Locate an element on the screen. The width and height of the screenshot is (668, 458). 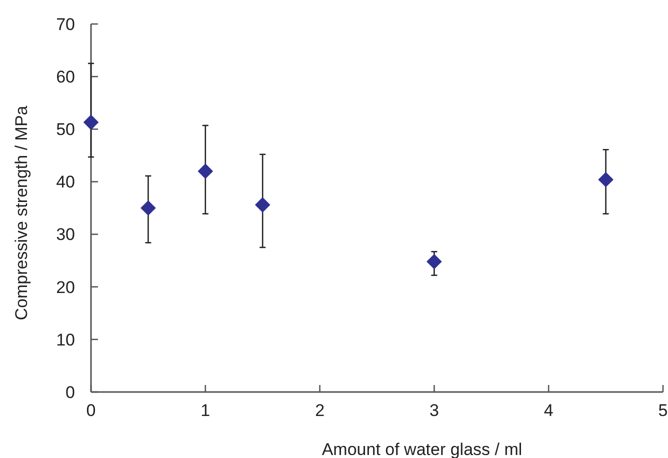
y-tick-label: 10 is located at coordinates (65, 340).